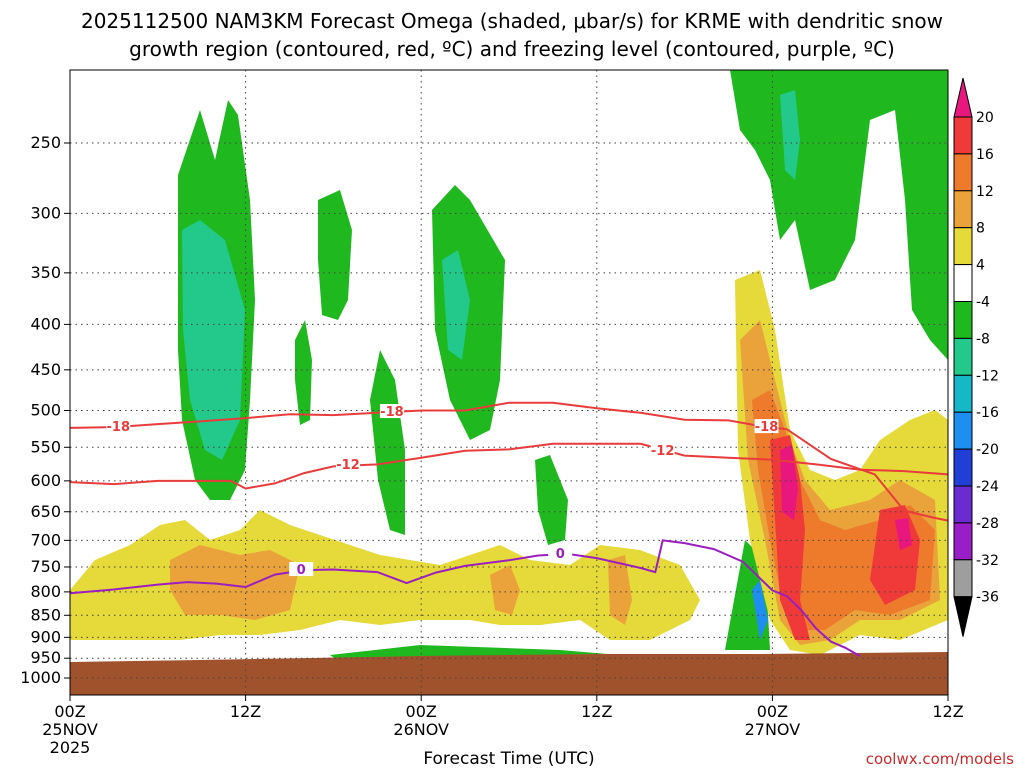  Describe the element at coordinates (940, 759) in the screenshot. I see `credit-link: coolwx.com/models` at that location.